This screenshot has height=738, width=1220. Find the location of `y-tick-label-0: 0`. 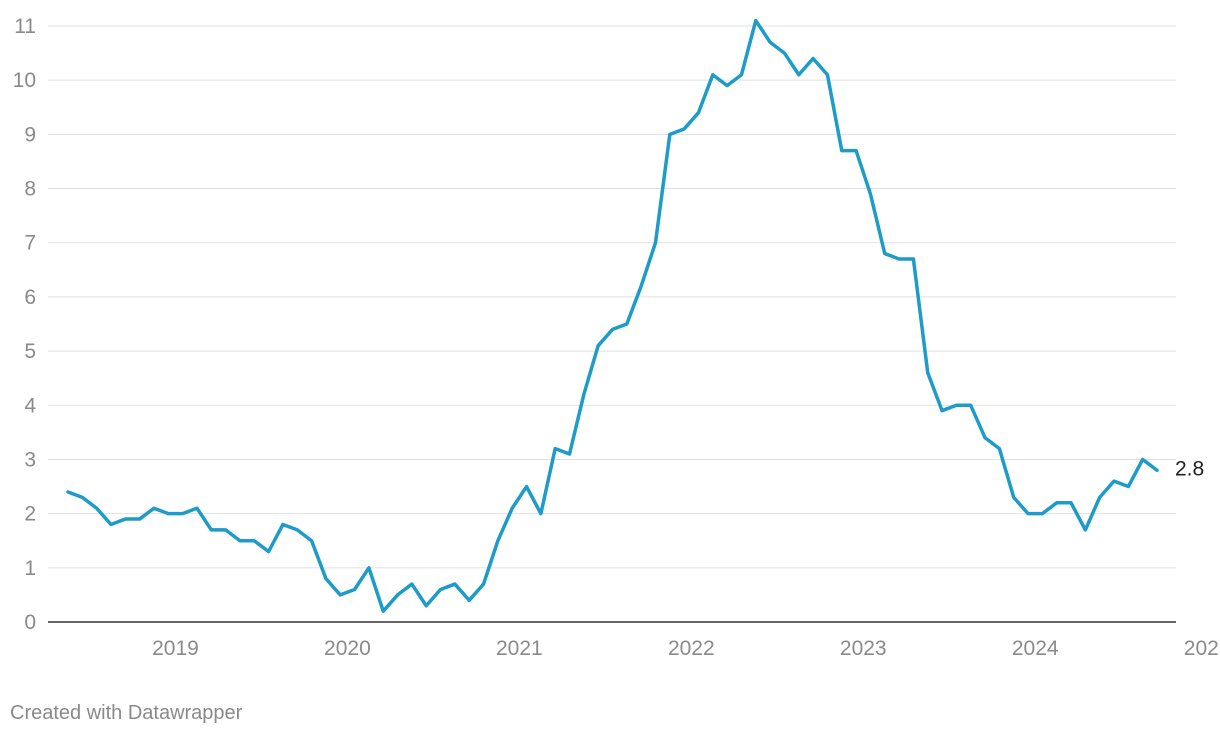

y-tick-label-0: 0 is located at coordinates (30, 622).